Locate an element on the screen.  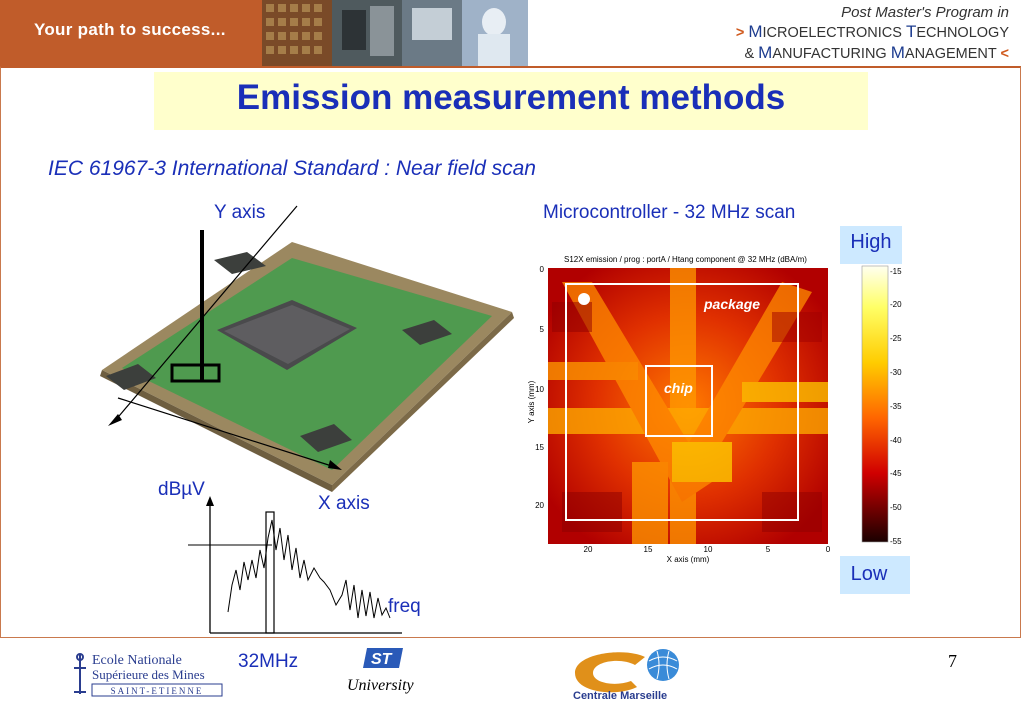
heatmap-xtick: 15 is located at coordinates (648, 549).